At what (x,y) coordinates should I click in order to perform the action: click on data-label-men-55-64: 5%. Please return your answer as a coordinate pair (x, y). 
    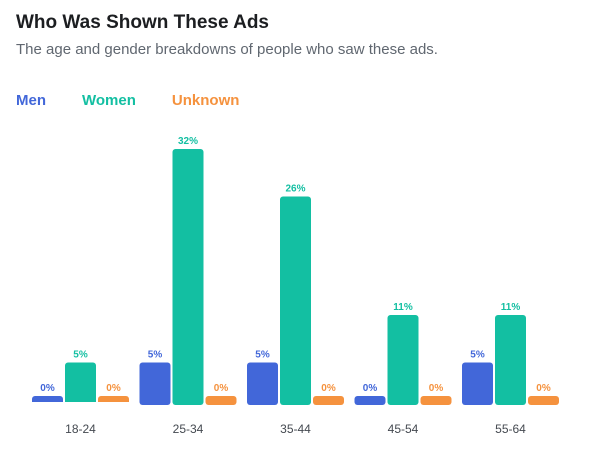
    Looking at the image, I should click on (477, 354).